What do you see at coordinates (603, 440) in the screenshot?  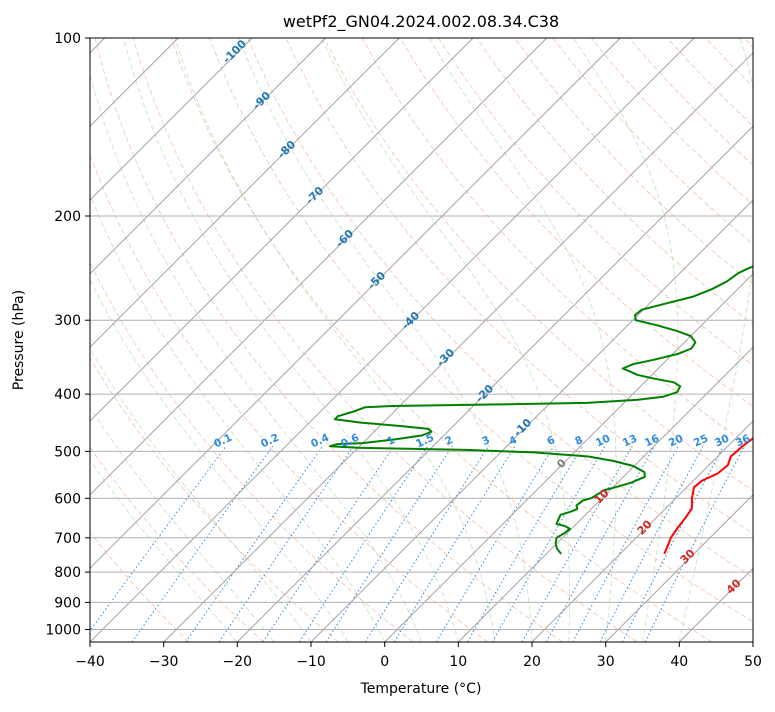 I see `mixing-ratio-label: 10` at bounding box center [603, 440].